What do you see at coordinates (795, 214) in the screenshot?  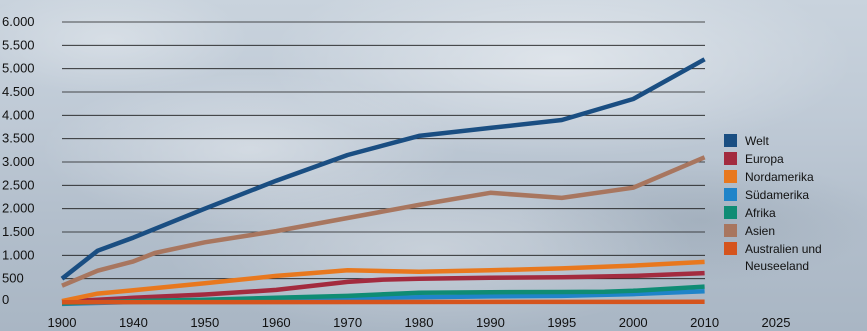 I see `legend-item: Afrika` at bounding box center [795, 214].